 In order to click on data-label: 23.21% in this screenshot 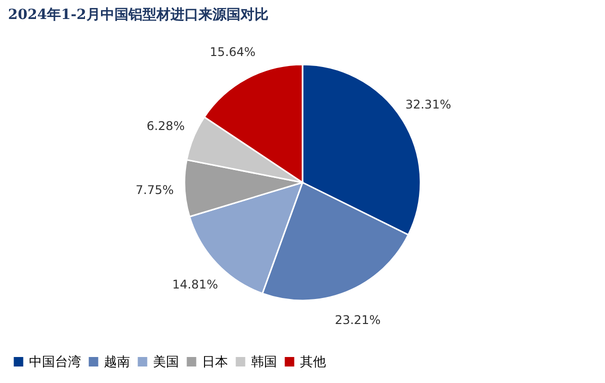, I will do `click(357, 319)`.